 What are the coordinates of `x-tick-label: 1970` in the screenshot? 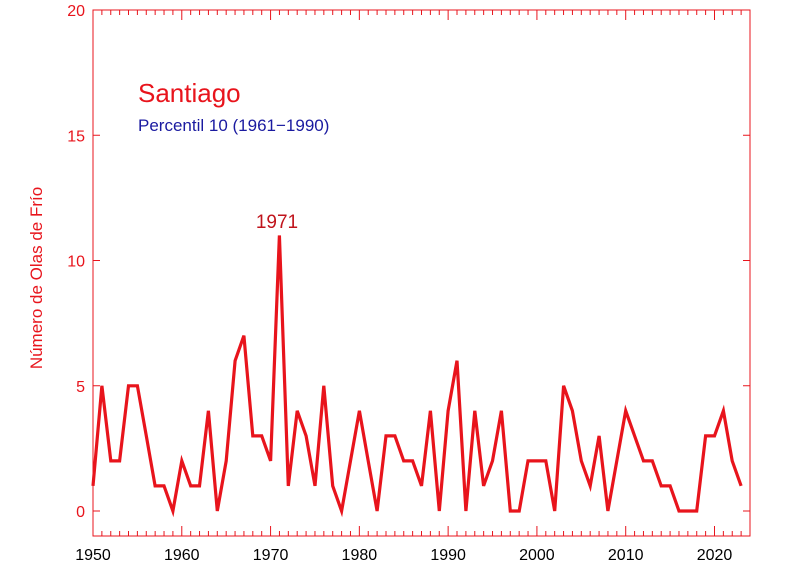 It's located at (271, 555).